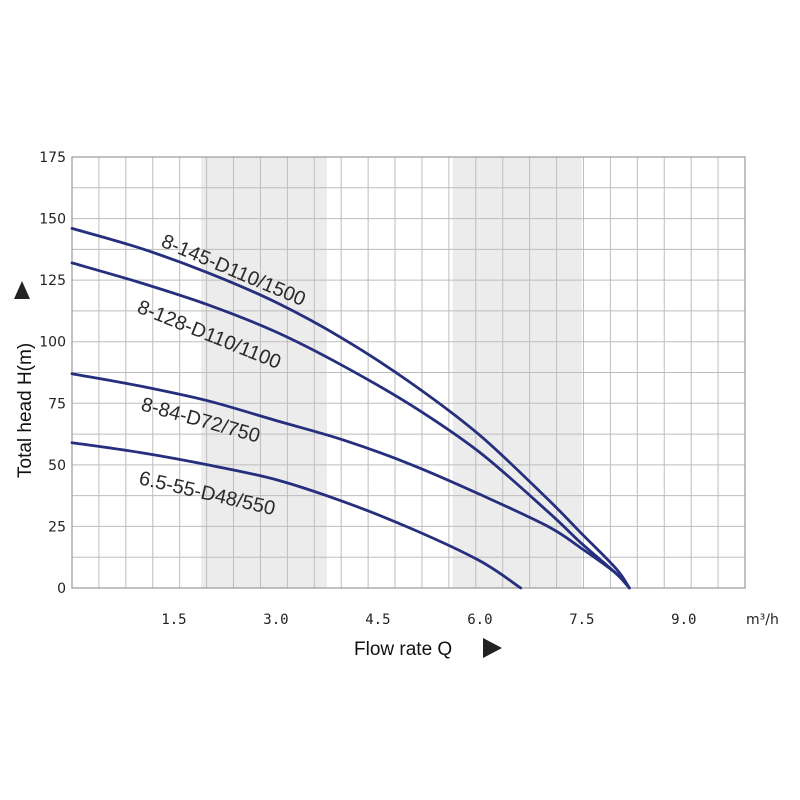 Image resolution: width=800 pixels, height=800 pixels. Describe the element at coordinates (52, 158) in the screenshot. I see `y-tick-label: 175` at that location.